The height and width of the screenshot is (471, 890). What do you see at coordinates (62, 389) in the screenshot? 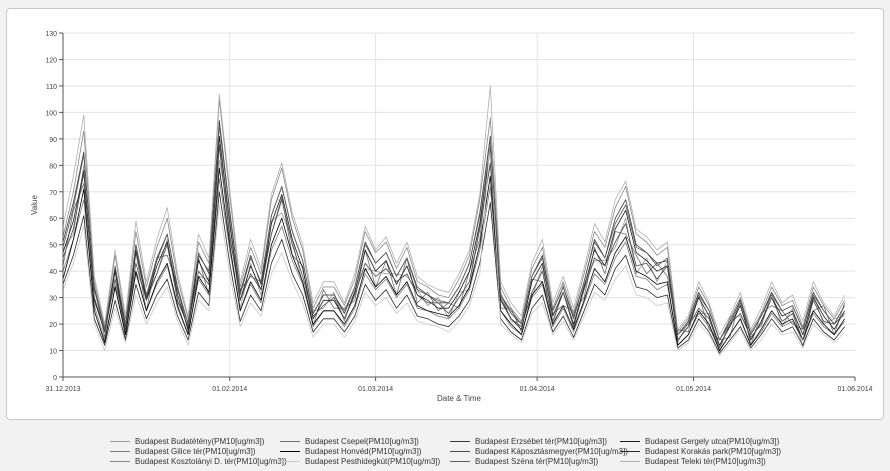
I see `x-tick-label: 31.12.2013` at bounding box center [62, 389].